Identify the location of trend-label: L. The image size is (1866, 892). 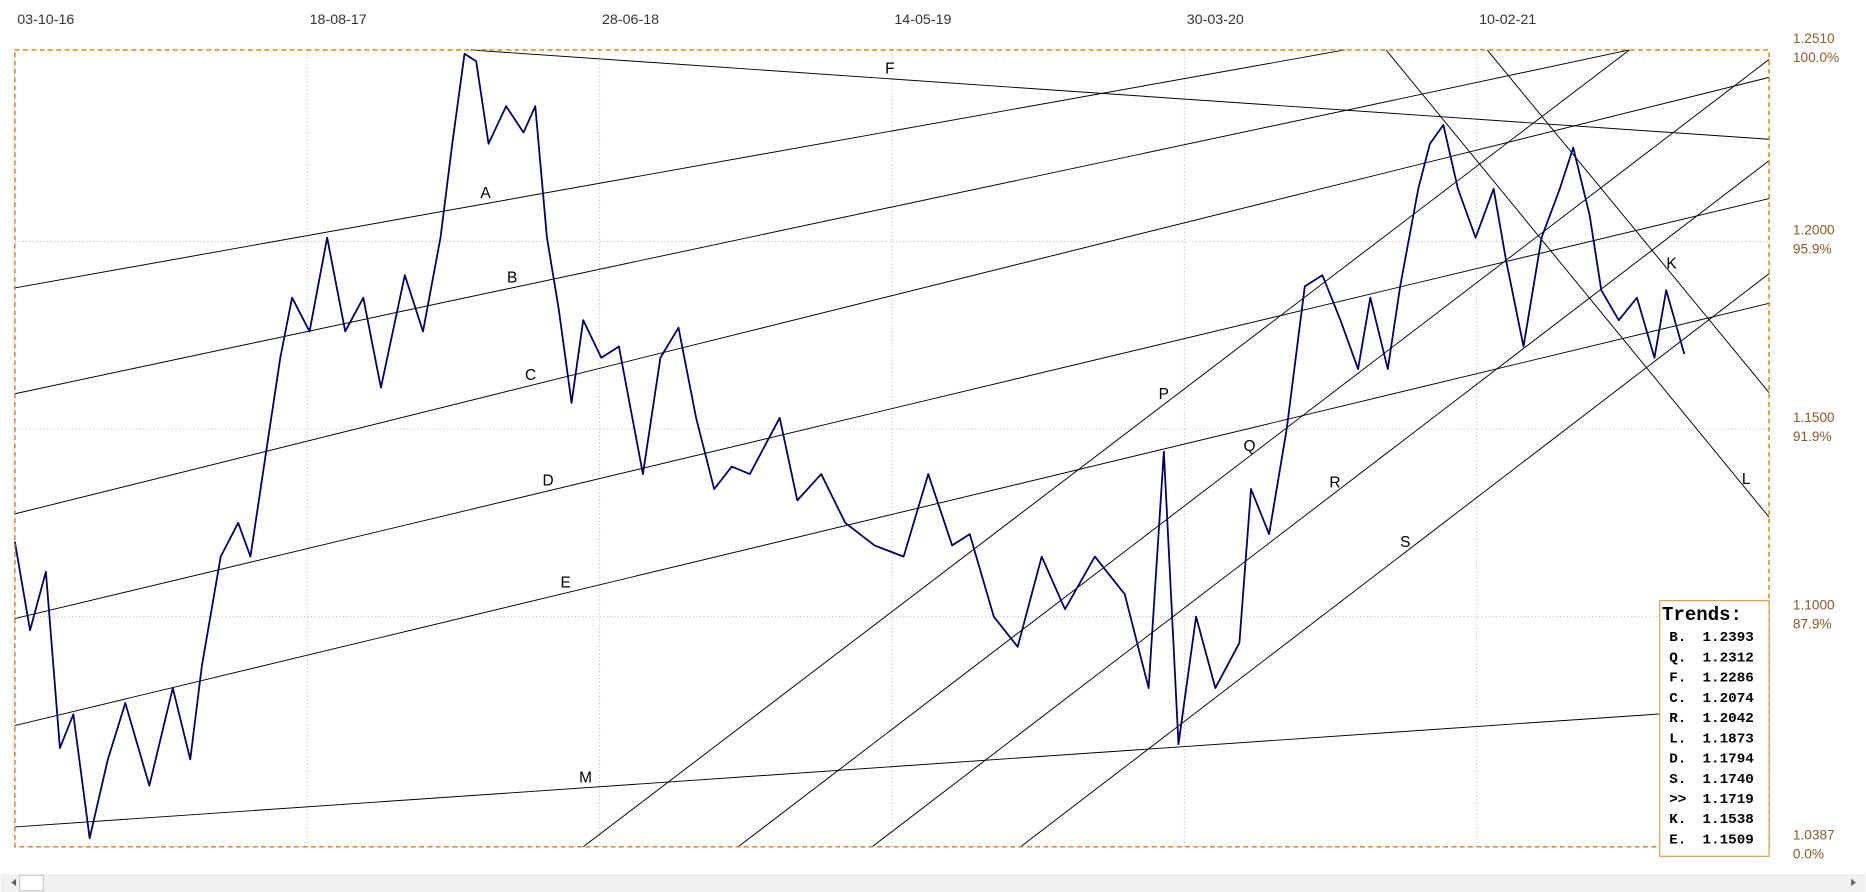
(1746, 479).